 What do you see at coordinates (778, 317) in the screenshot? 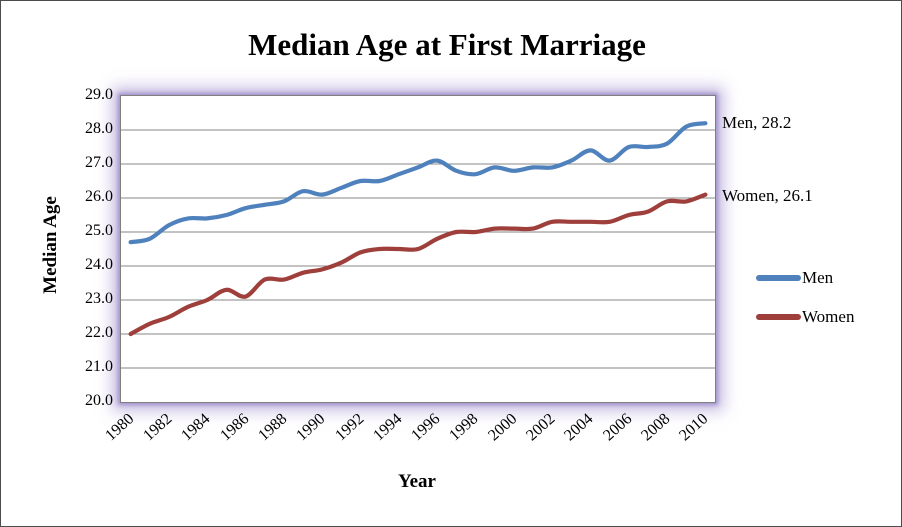
I see `legend-swatch-women-line` at bounding box center [778, 317].